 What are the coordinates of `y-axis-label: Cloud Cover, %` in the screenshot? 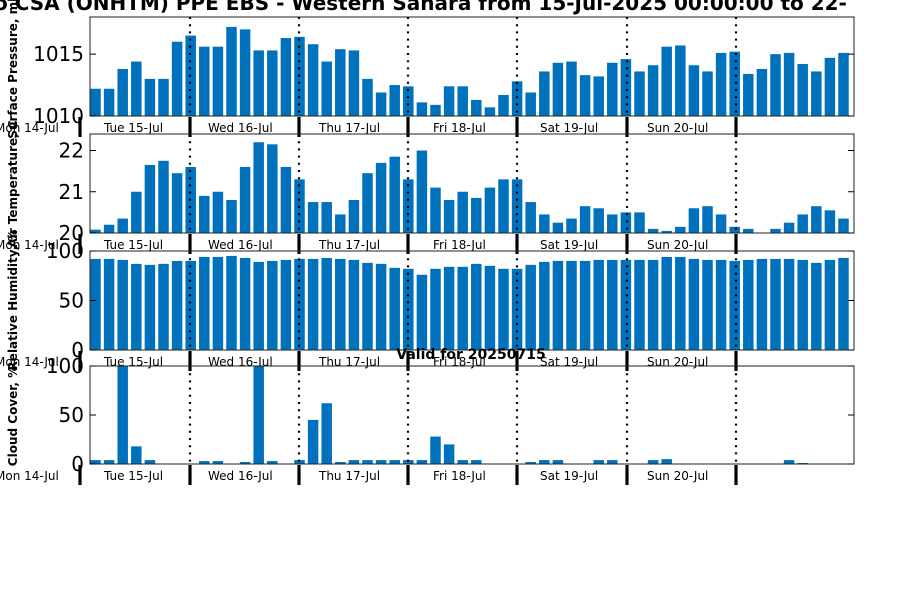 It's located at (13, 416).